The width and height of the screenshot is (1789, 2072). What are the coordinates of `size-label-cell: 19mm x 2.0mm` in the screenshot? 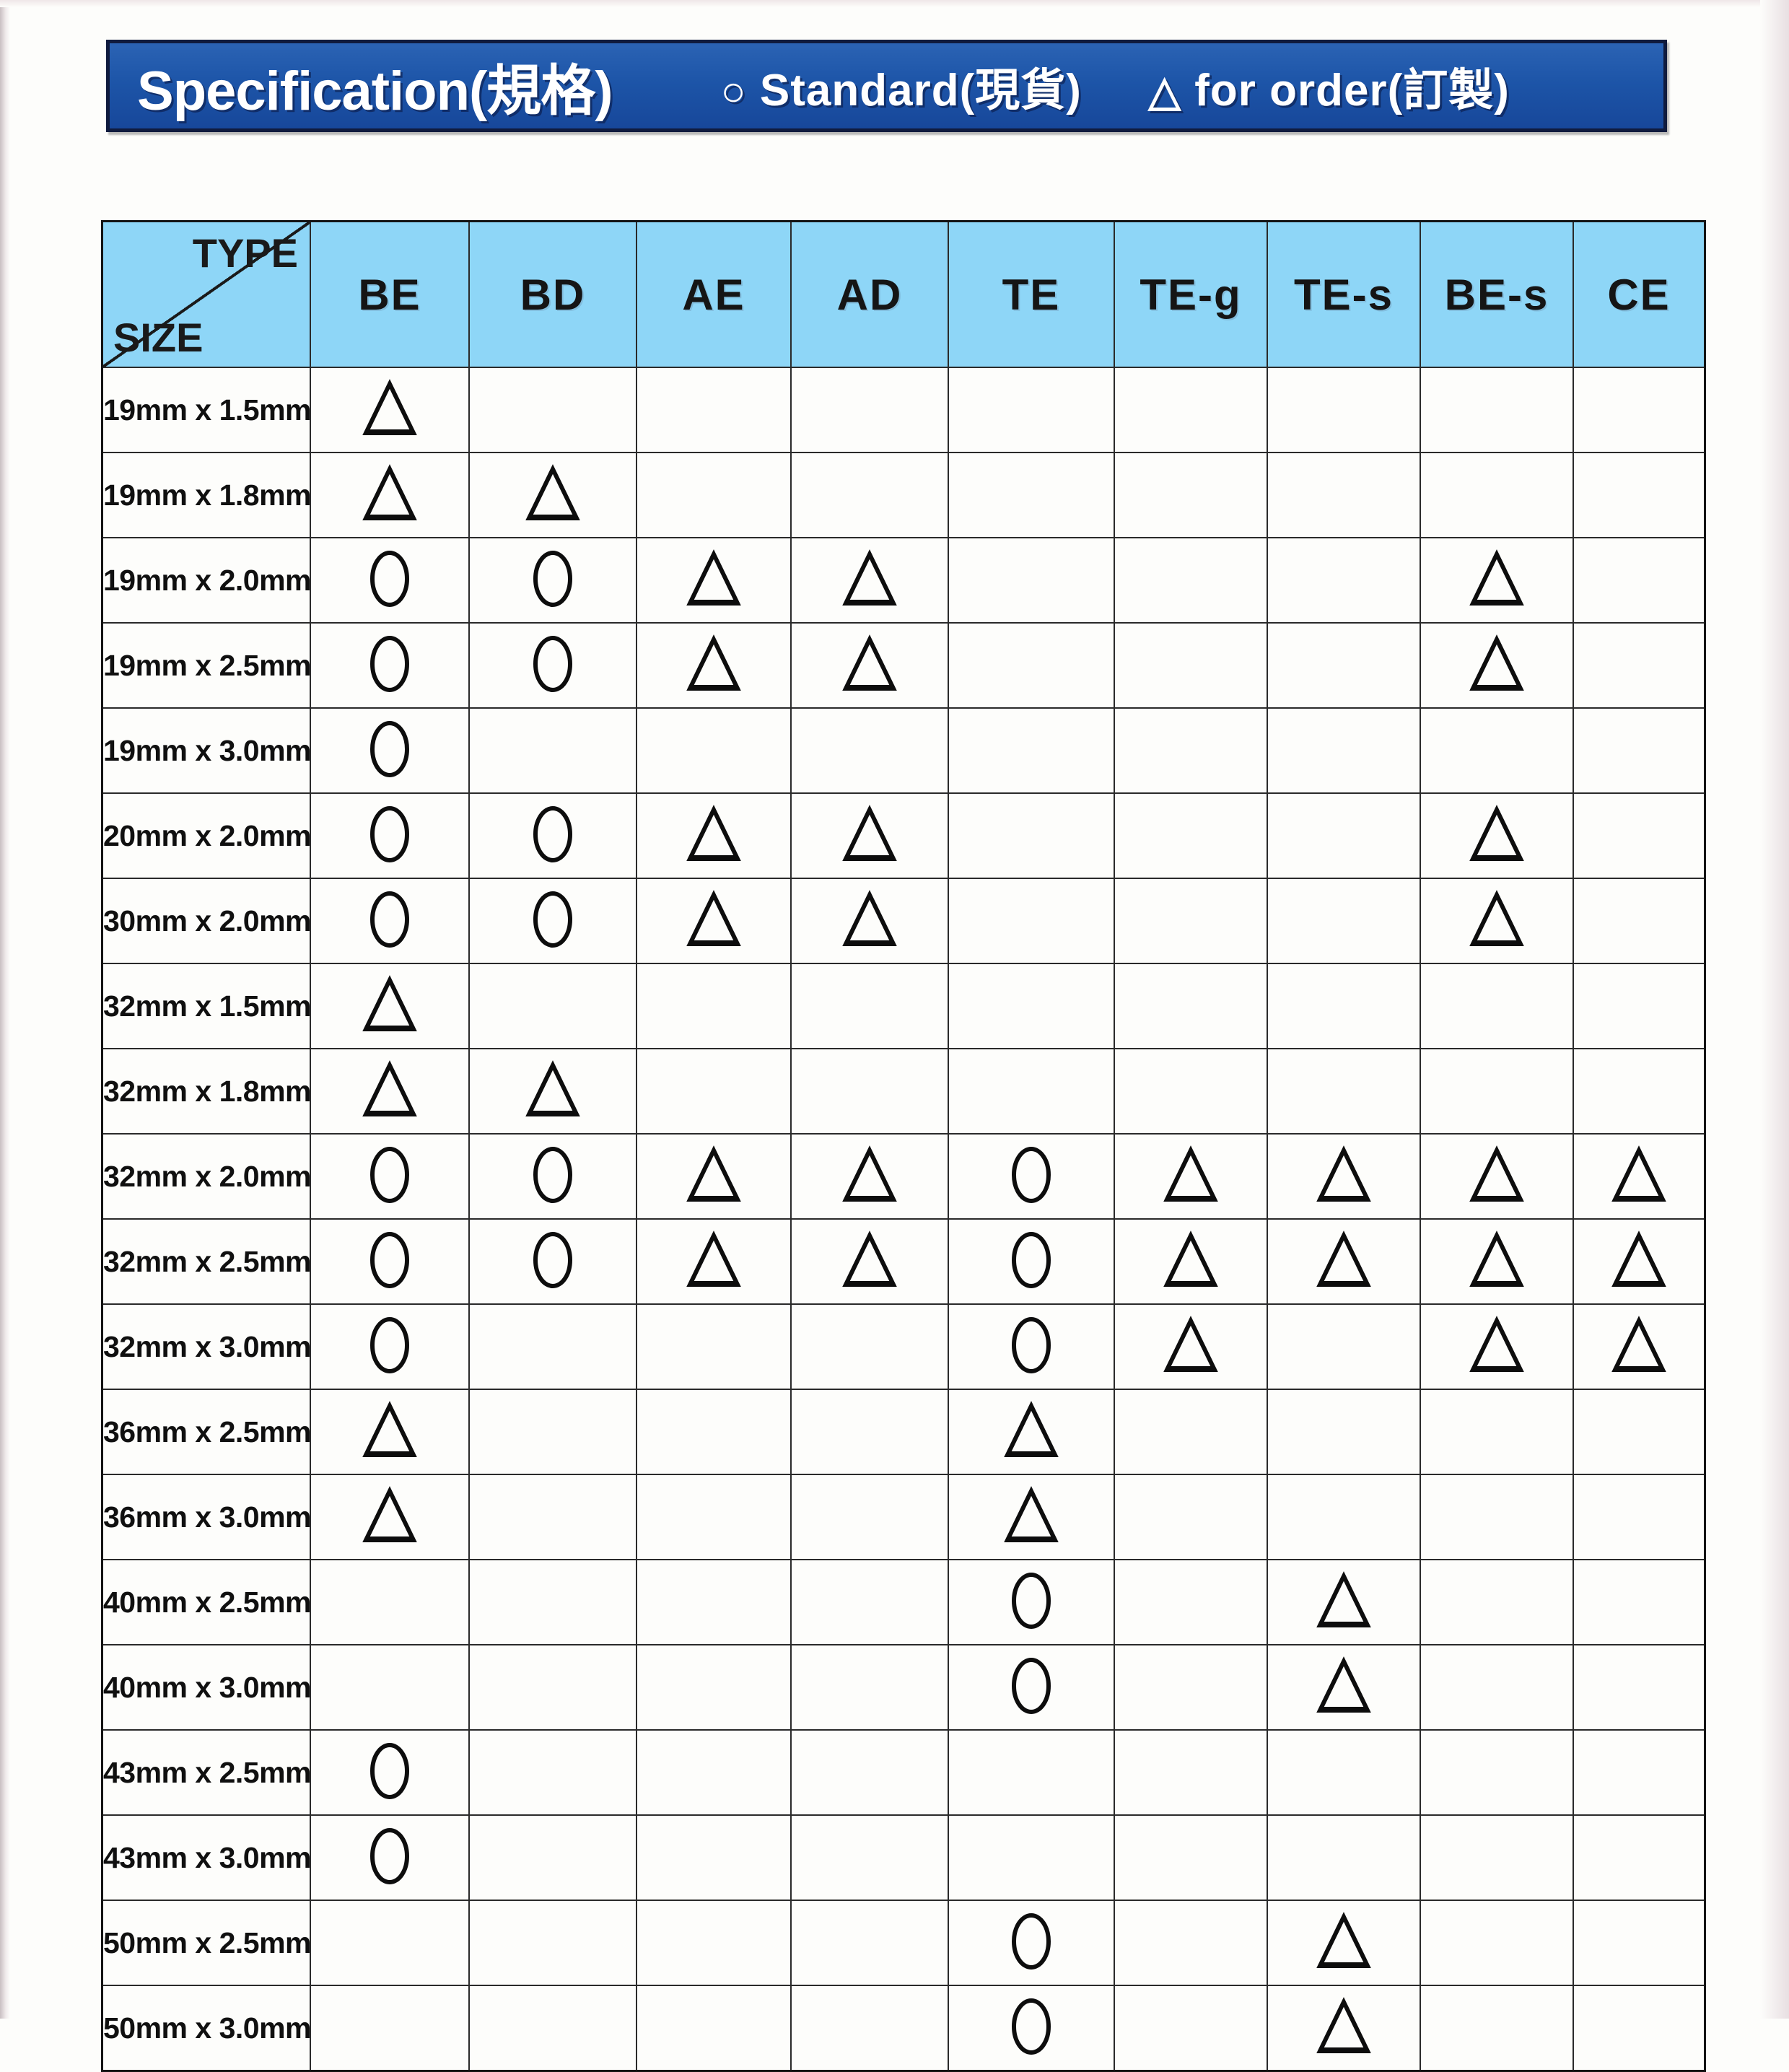 It's located at (206, 580).